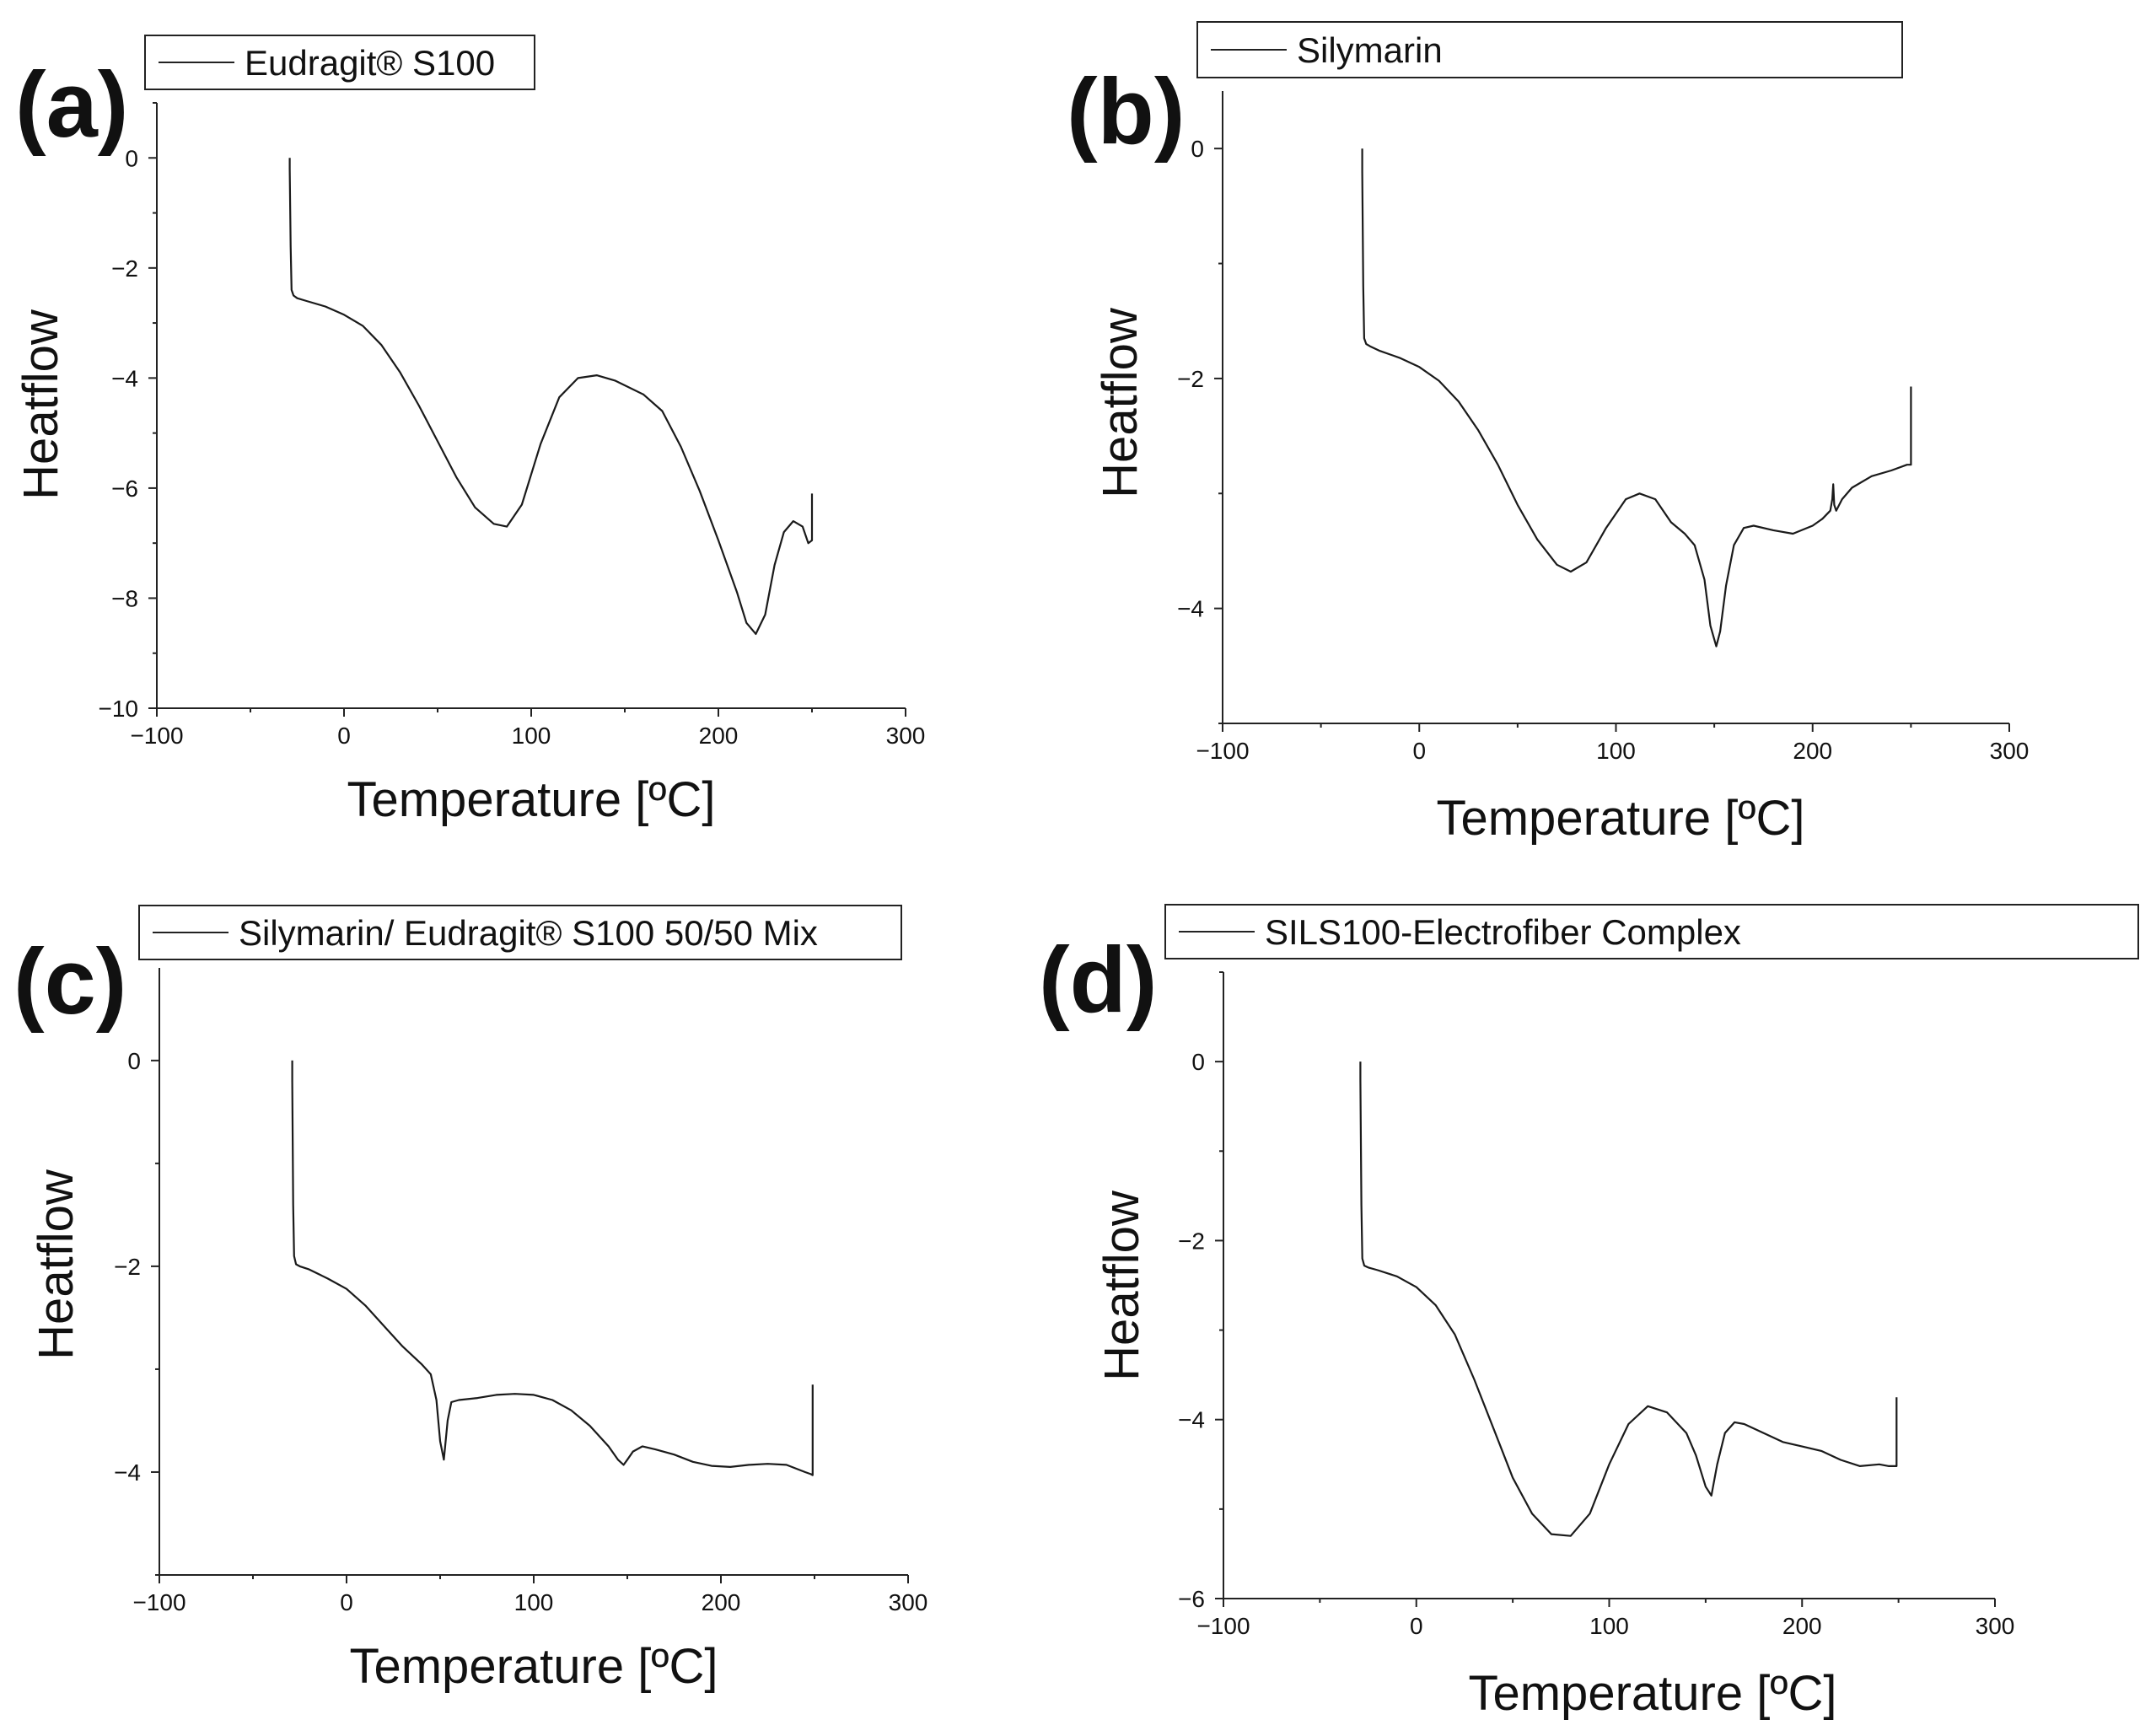 This screenshot has height=1736, width=2156. Describe the element at coordinates (1098, 980) in the screenshot. I see `panel-label: (d)` at that location.